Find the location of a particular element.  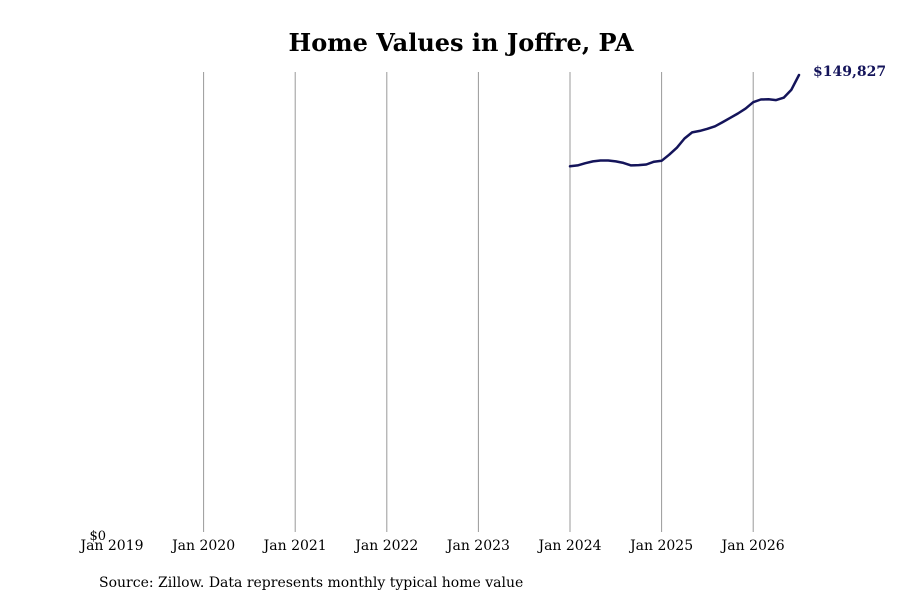

series-layer is located at coordinates (684, 120).